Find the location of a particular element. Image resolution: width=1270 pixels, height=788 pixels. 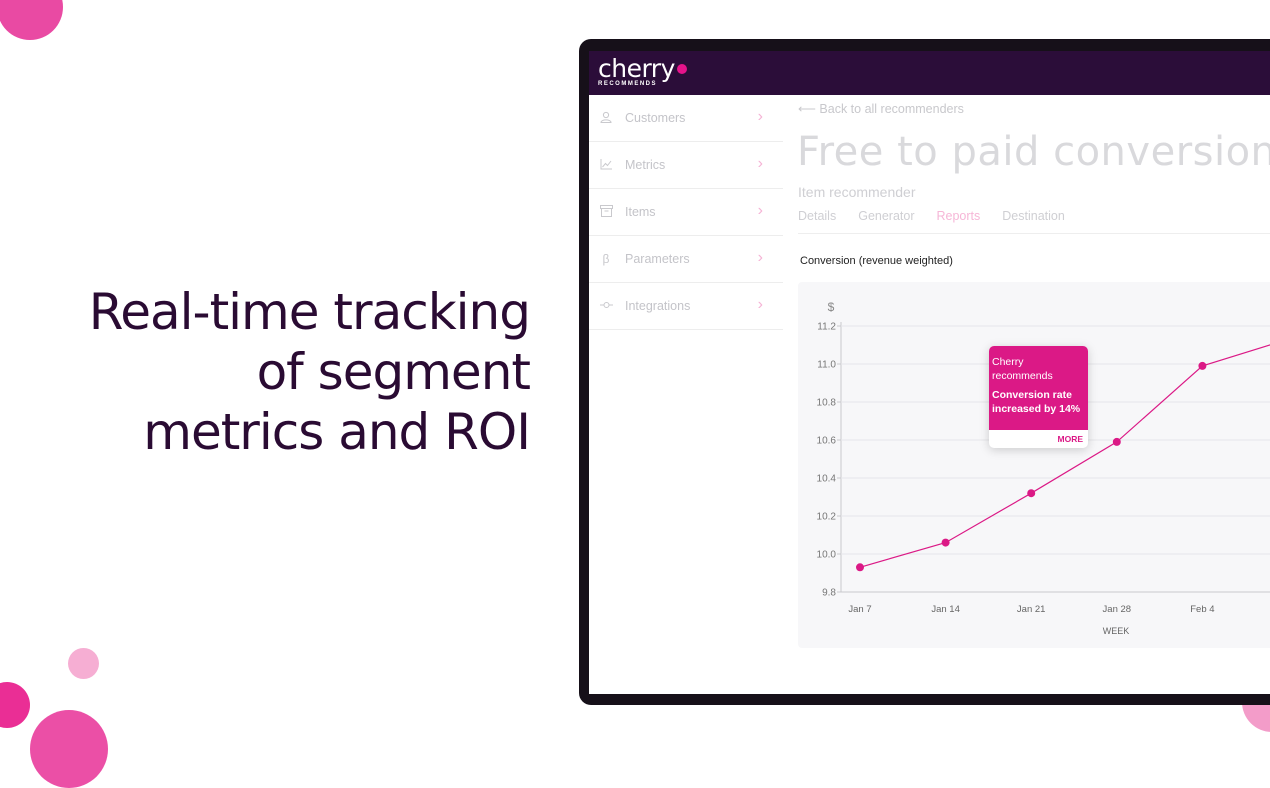

callout-more-link: MORE is located at coordinates (1070, 439).